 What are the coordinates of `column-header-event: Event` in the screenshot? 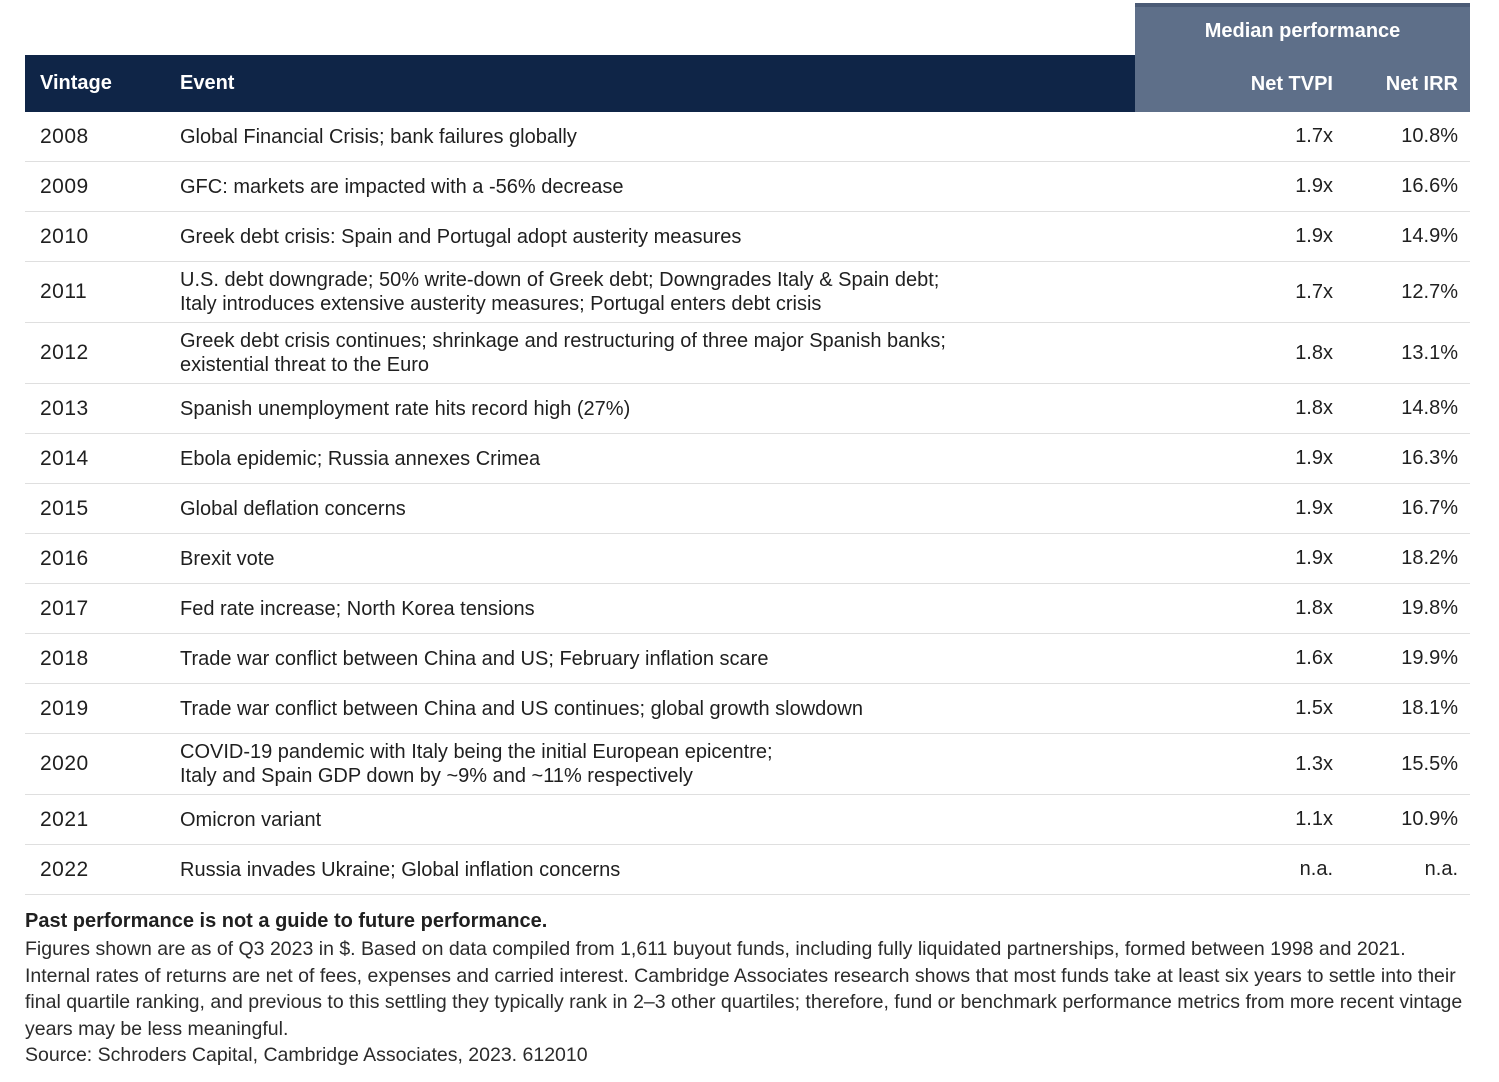 It's located at (207, 83).